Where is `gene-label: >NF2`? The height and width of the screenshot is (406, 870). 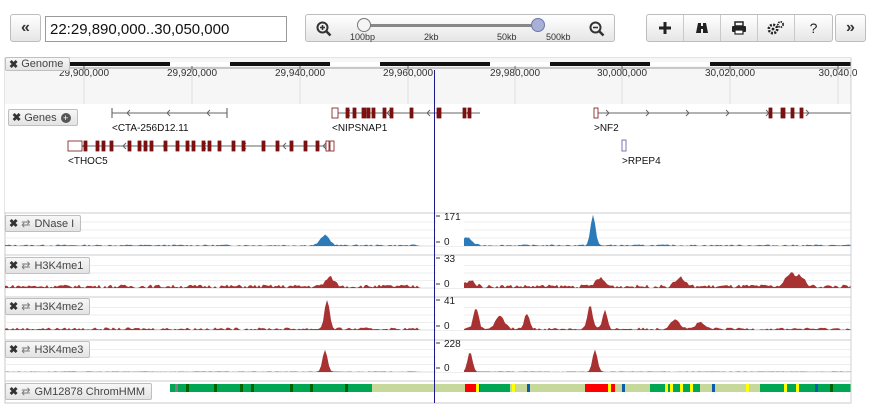 gene-label: >NF2 is located at coordinates (606, 128).